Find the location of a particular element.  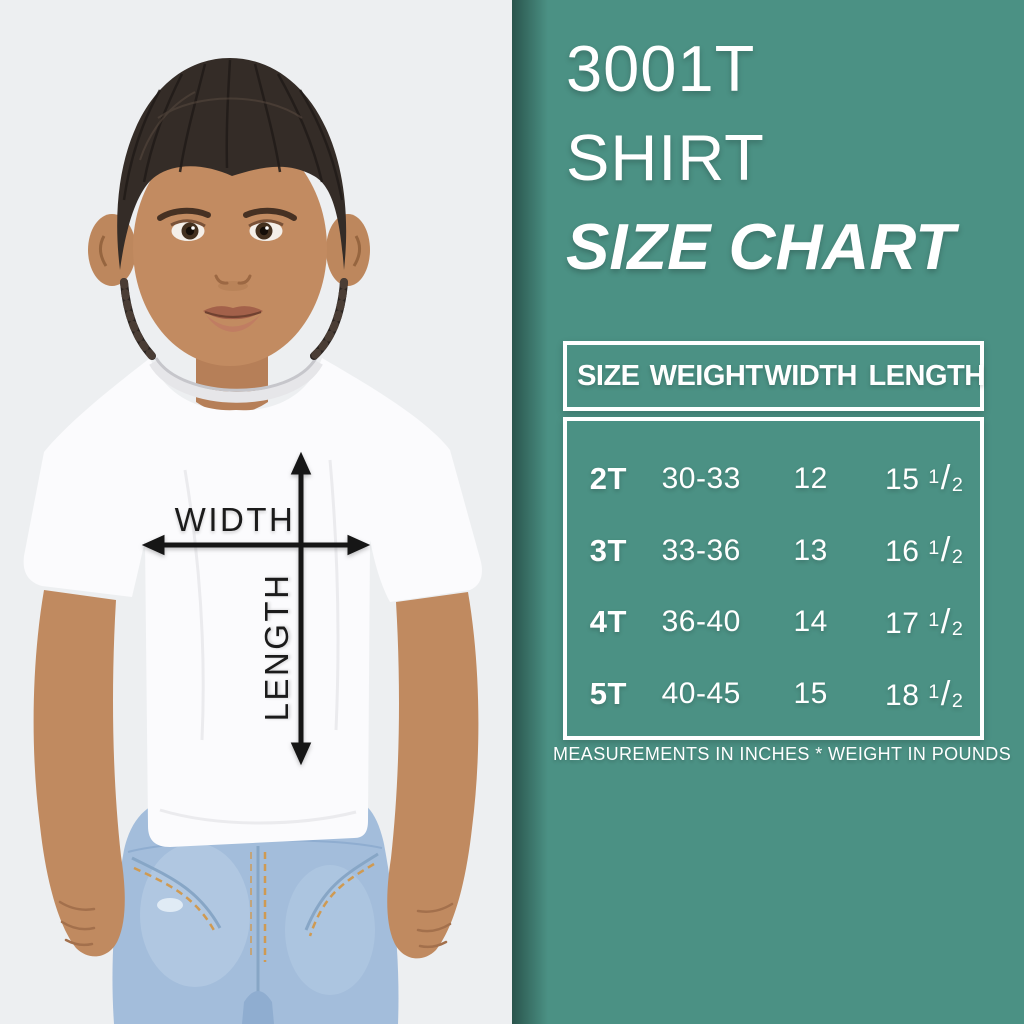

nose is located at coordinates (233, 282).